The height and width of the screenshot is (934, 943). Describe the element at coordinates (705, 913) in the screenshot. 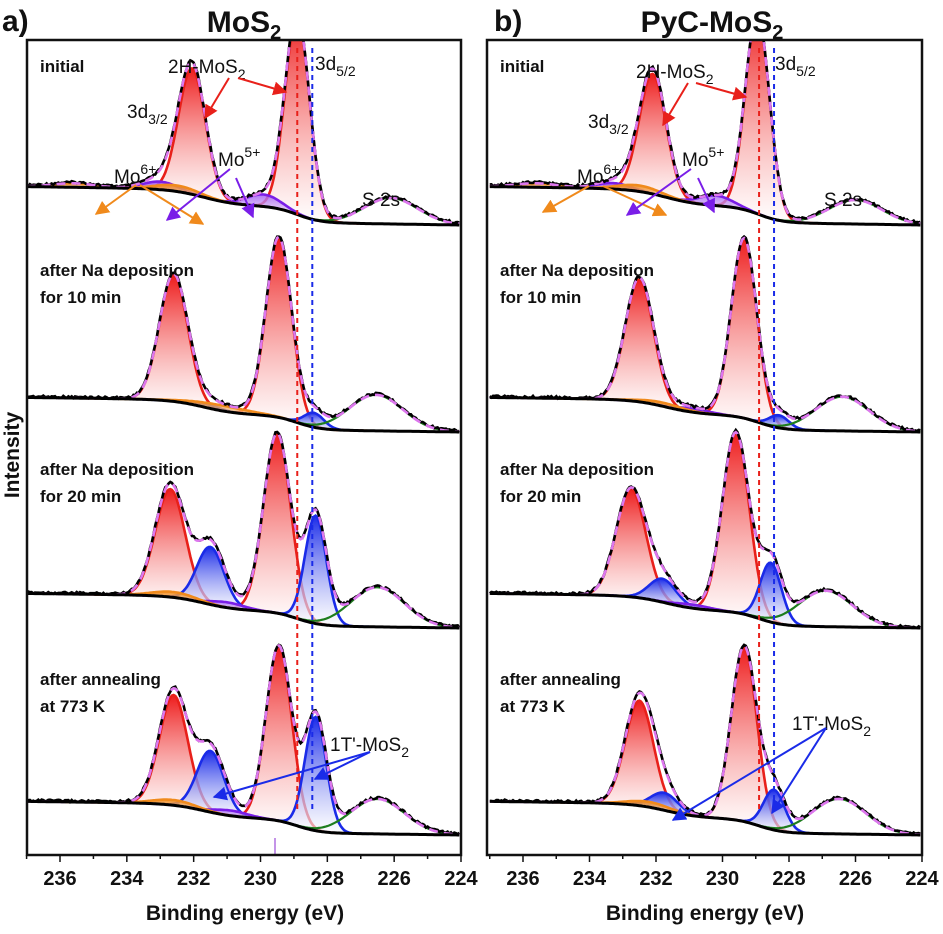

I see `panel-b-x-axis-label: Binding energy (eV)` at that location.